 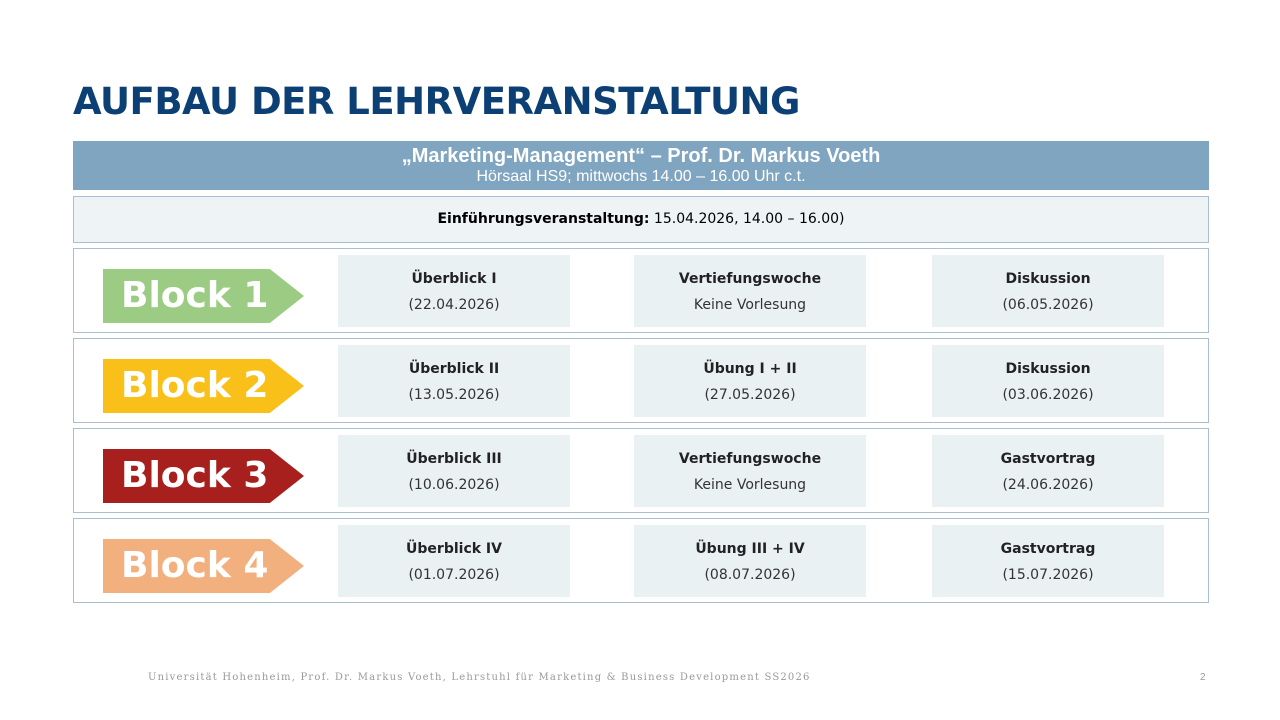 I want to click on session-title: Überblick I, so click(x=454, y=279).